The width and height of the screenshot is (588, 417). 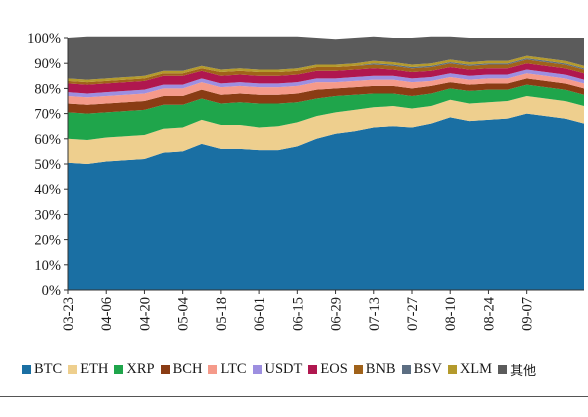 I want to click on x-tick-label: 07-27, so click(x=413, y=314).